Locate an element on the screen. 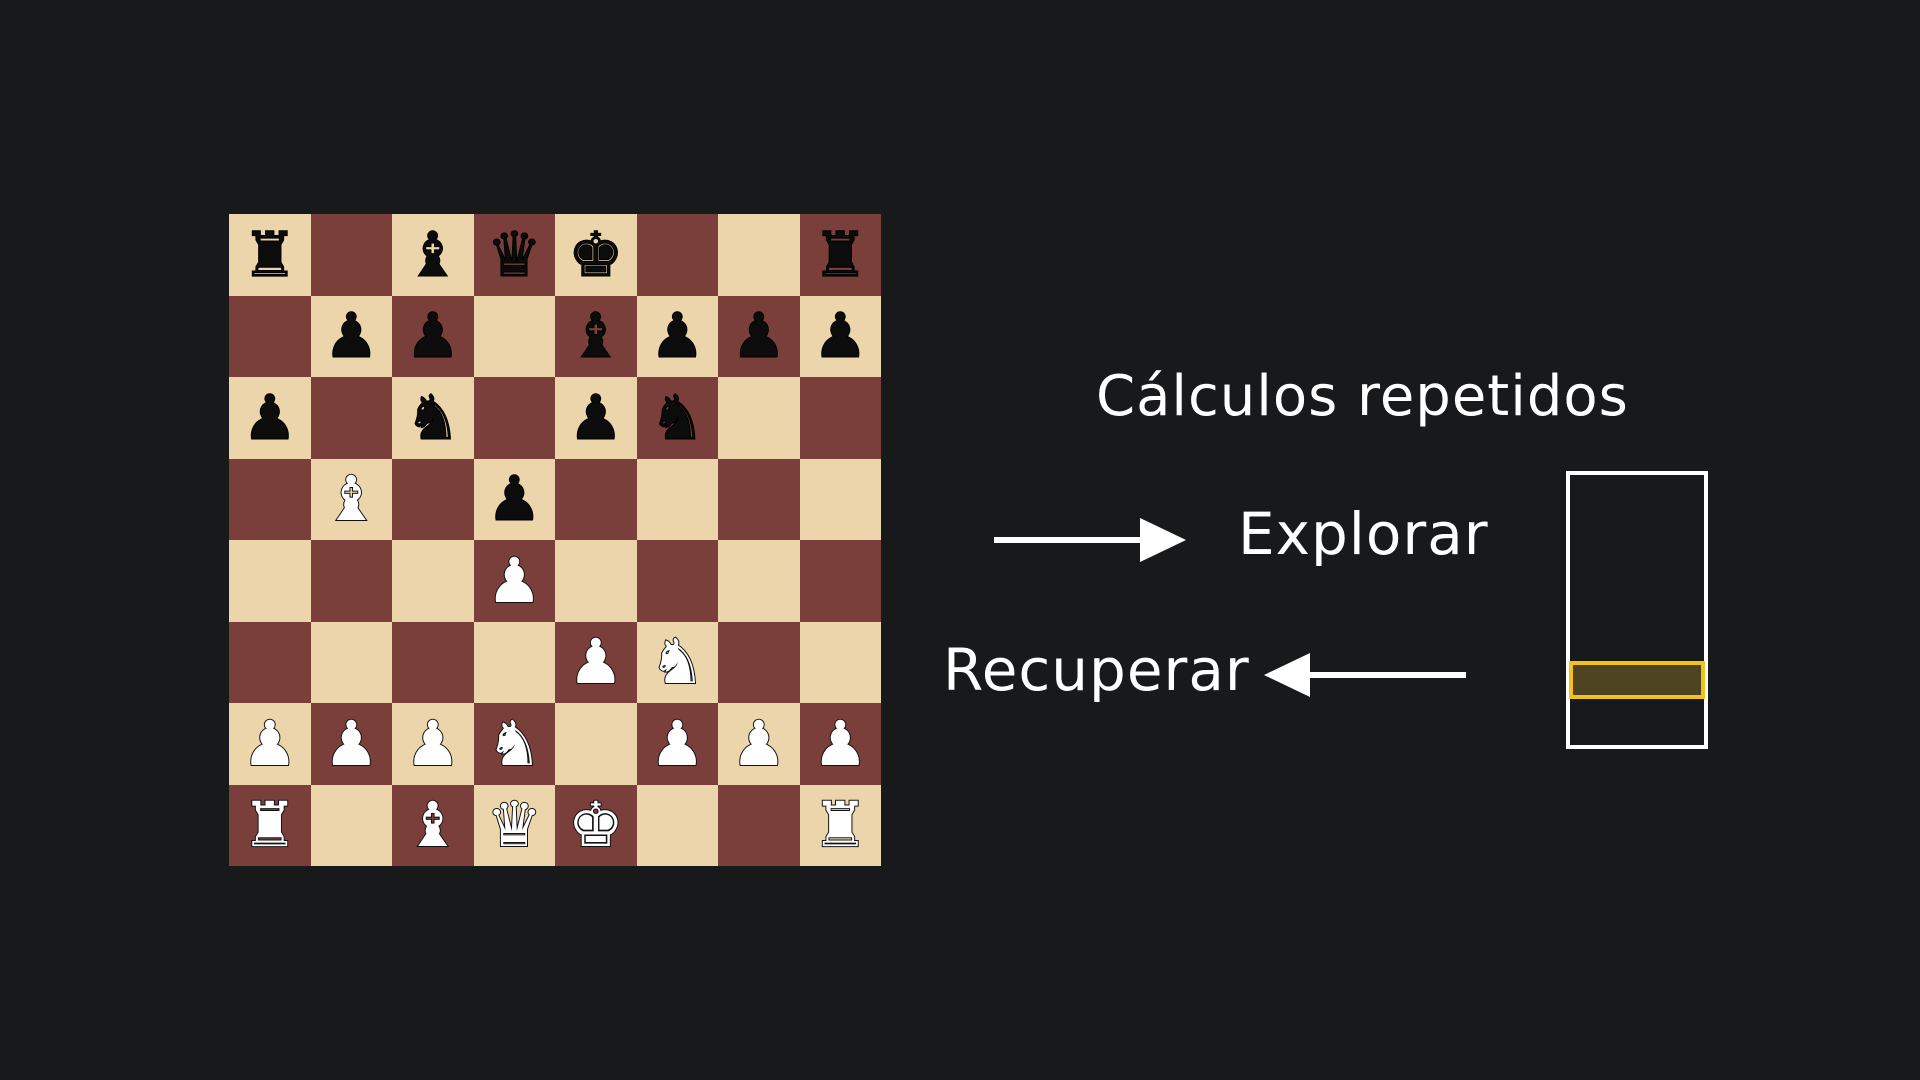 The image size is (1920, 1080). square-f3: ♞ is located at coordinates (677, 662).